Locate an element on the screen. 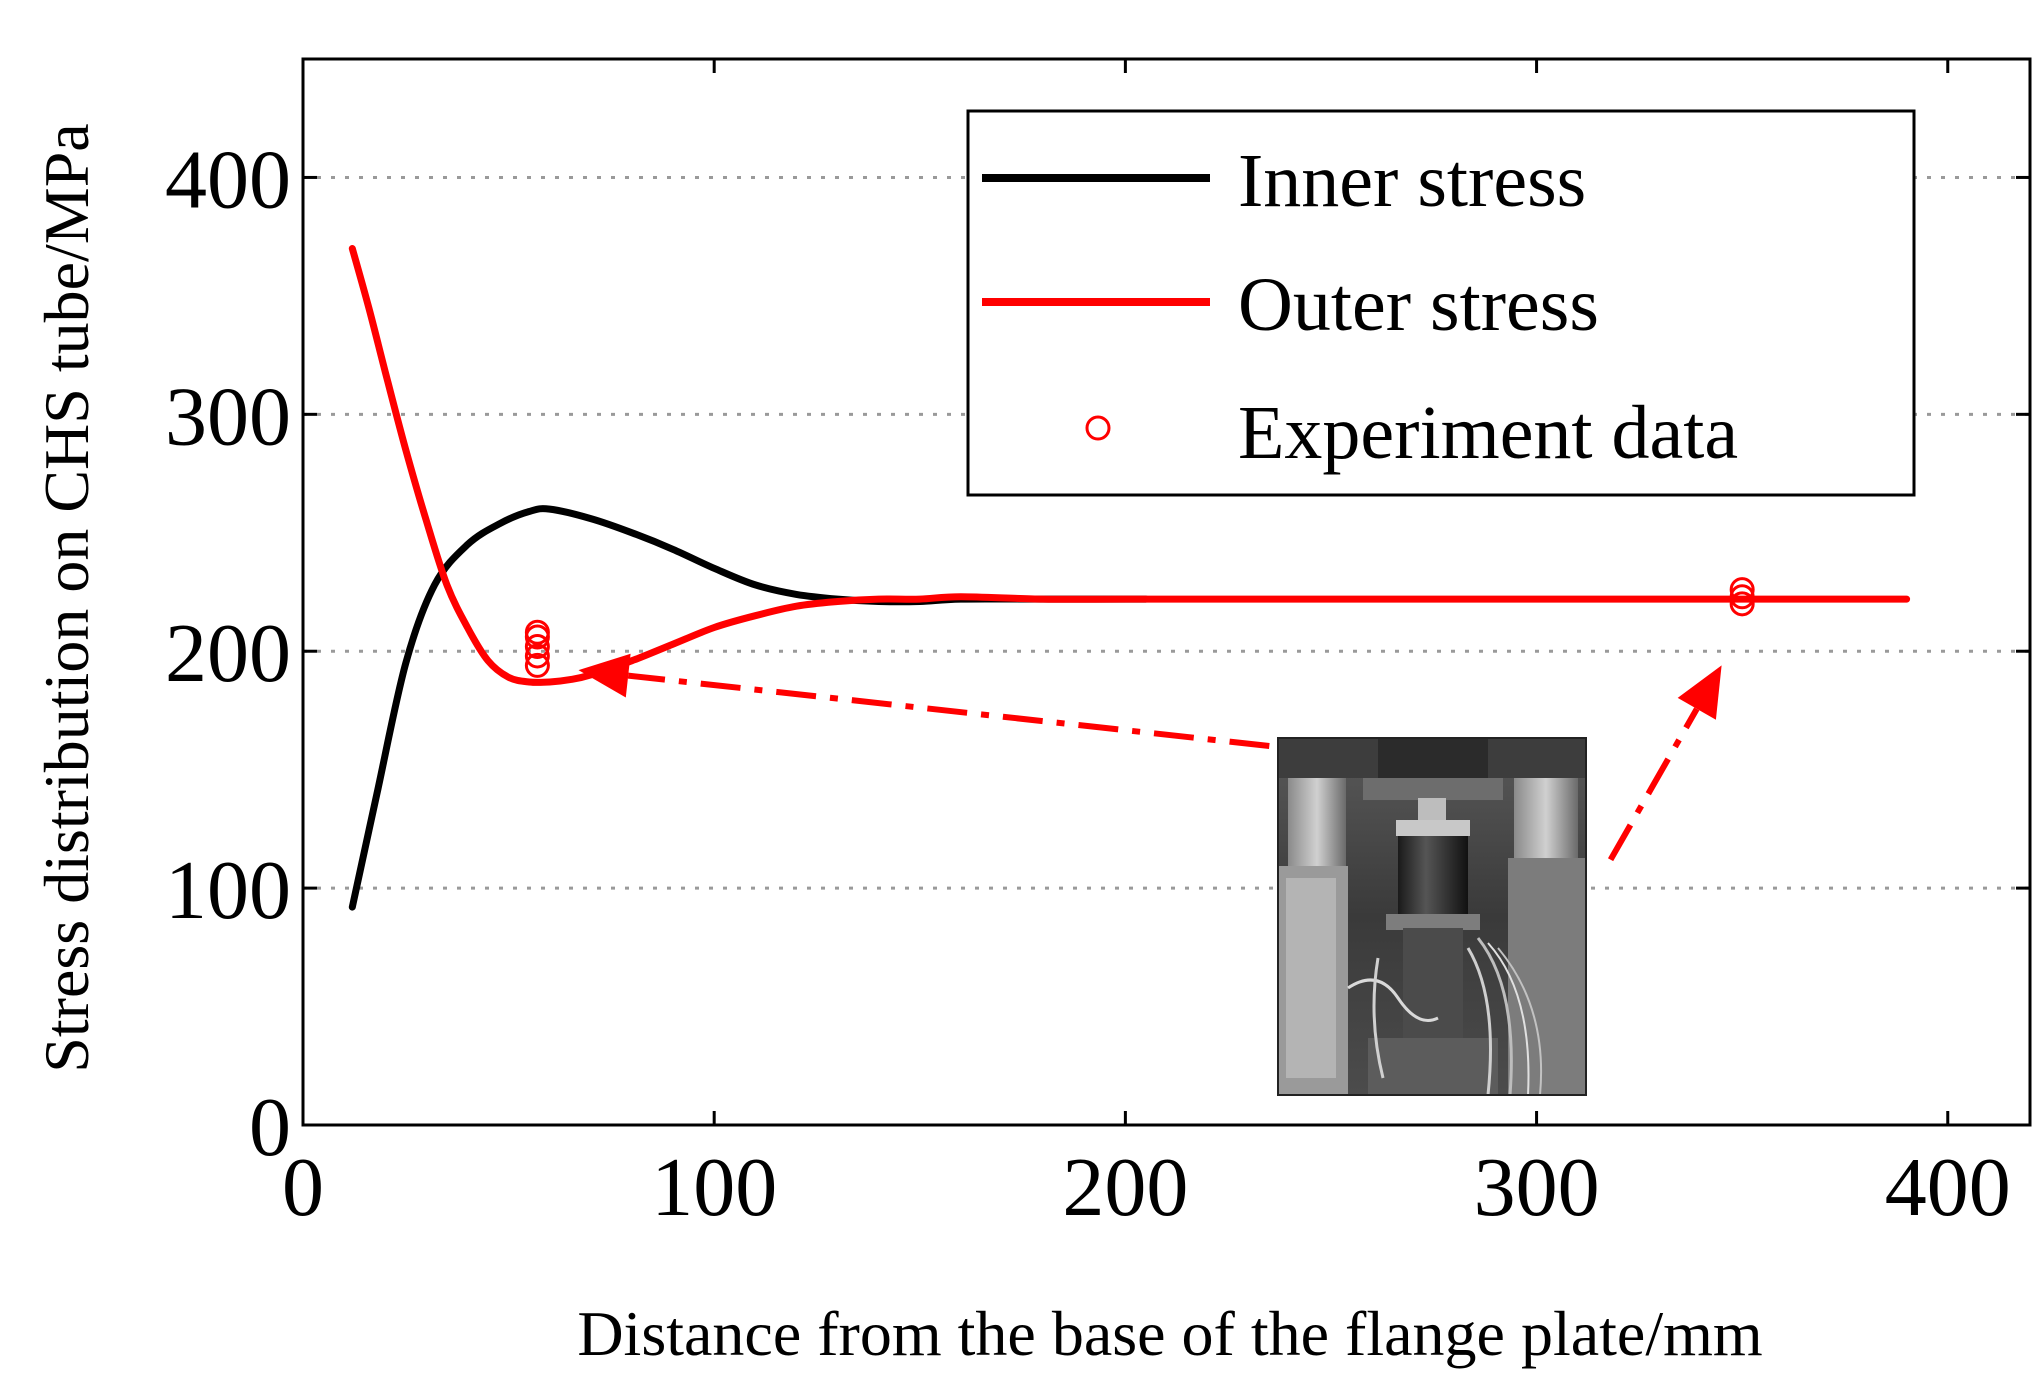  experiment-markers is located at coordinates (1139, 627).